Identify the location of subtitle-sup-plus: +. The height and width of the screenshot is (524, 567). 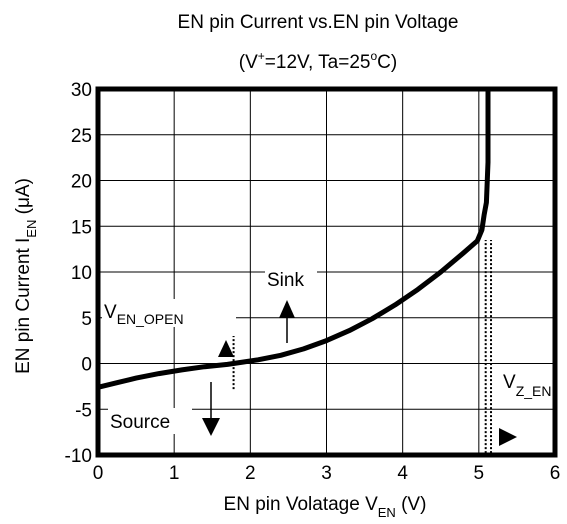
(261, 56).